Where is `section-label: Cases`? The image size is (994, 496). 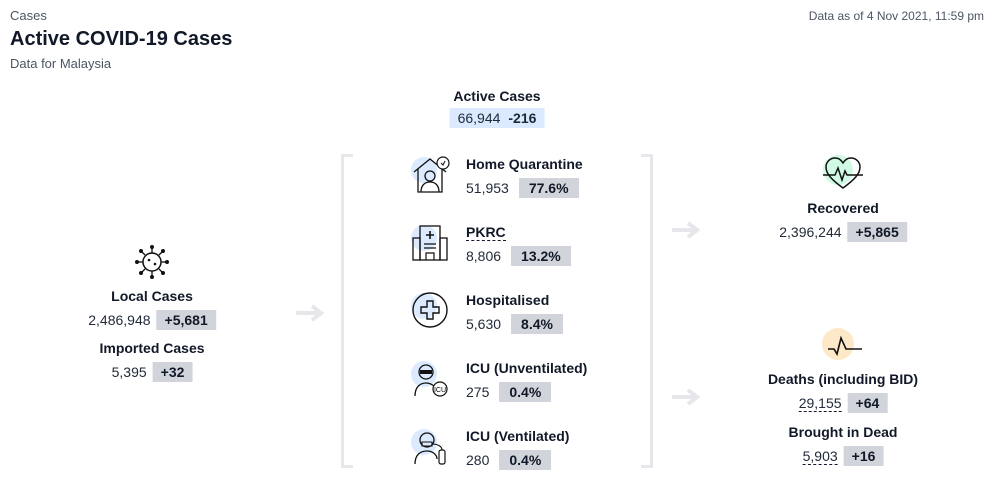
section-label: Cases is located at coordinates (28, 15).